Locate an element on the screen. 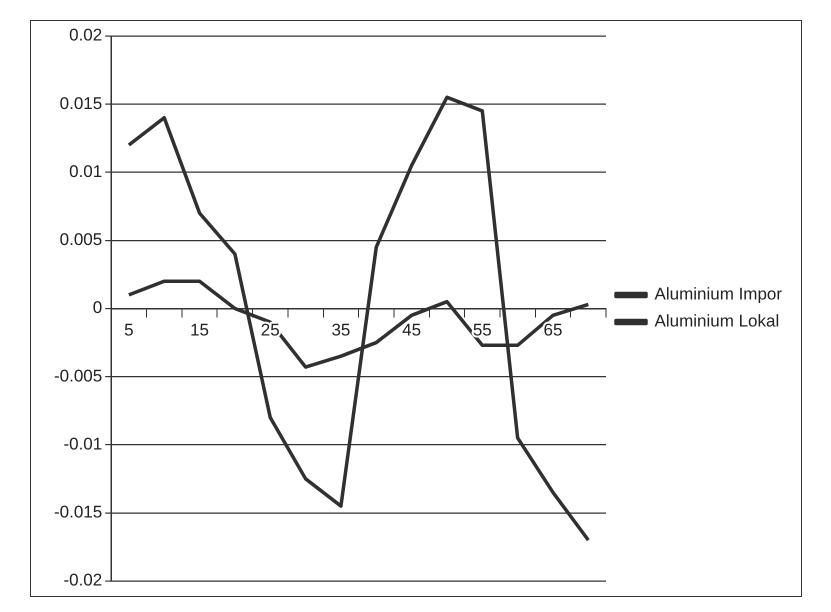 Image resolution: width=831 pixels, height=612 pixels. y-tick-label: -0.01 is located at coordinates (82, 444).